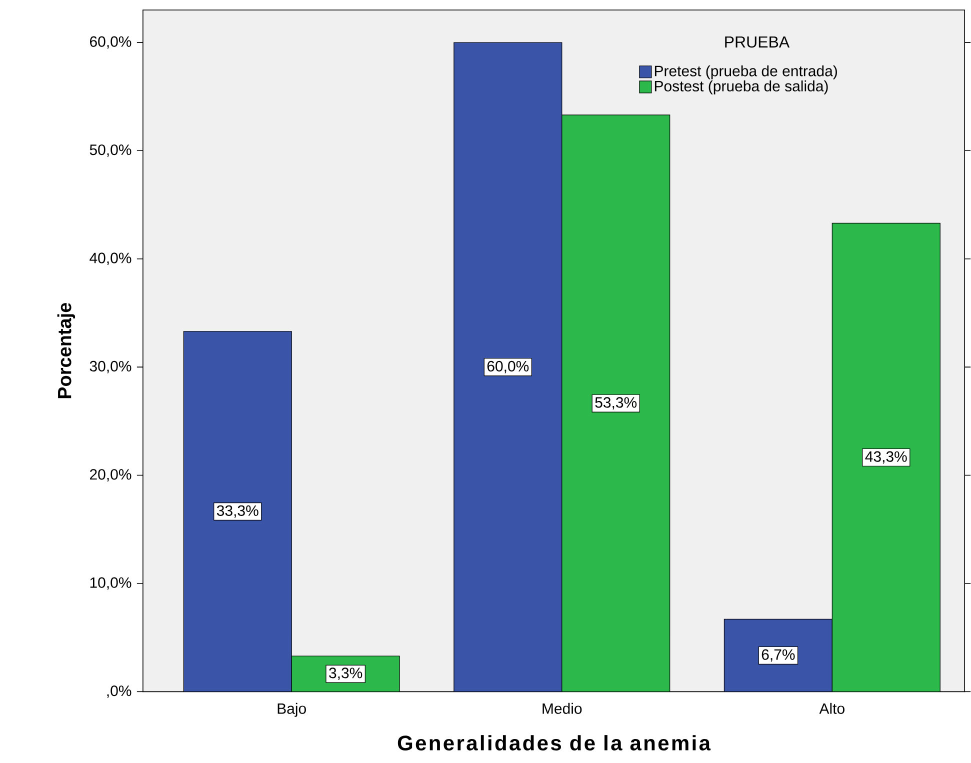 This screenshot has height=763, width=971. Describe the element at coordinates (111, 583) in the screenshot. I see `y-tick-label: 10,0%` at that location.